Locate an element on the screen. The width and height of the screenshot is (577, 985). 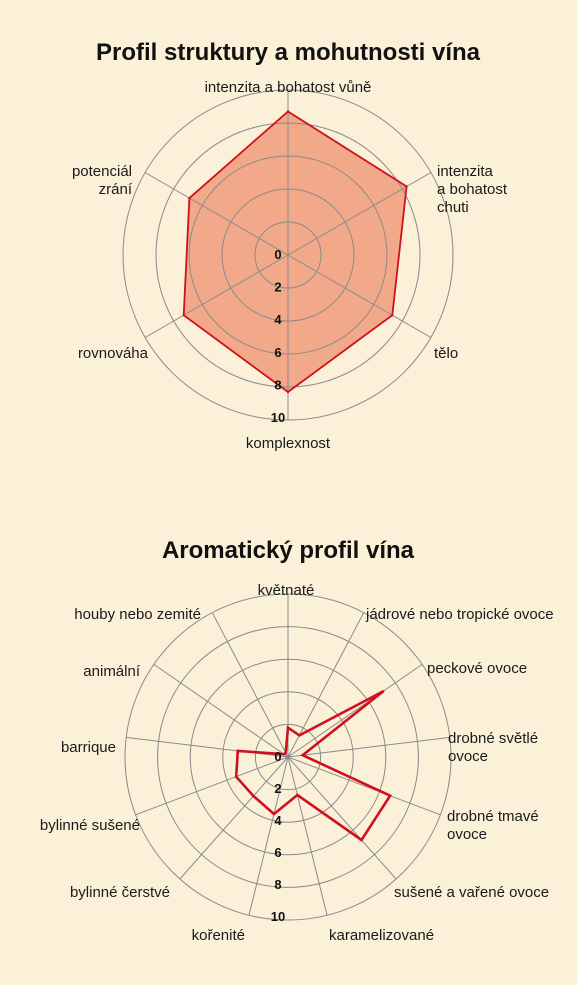
axis-label: potenciál zrání is located at coordinates (102, 180).